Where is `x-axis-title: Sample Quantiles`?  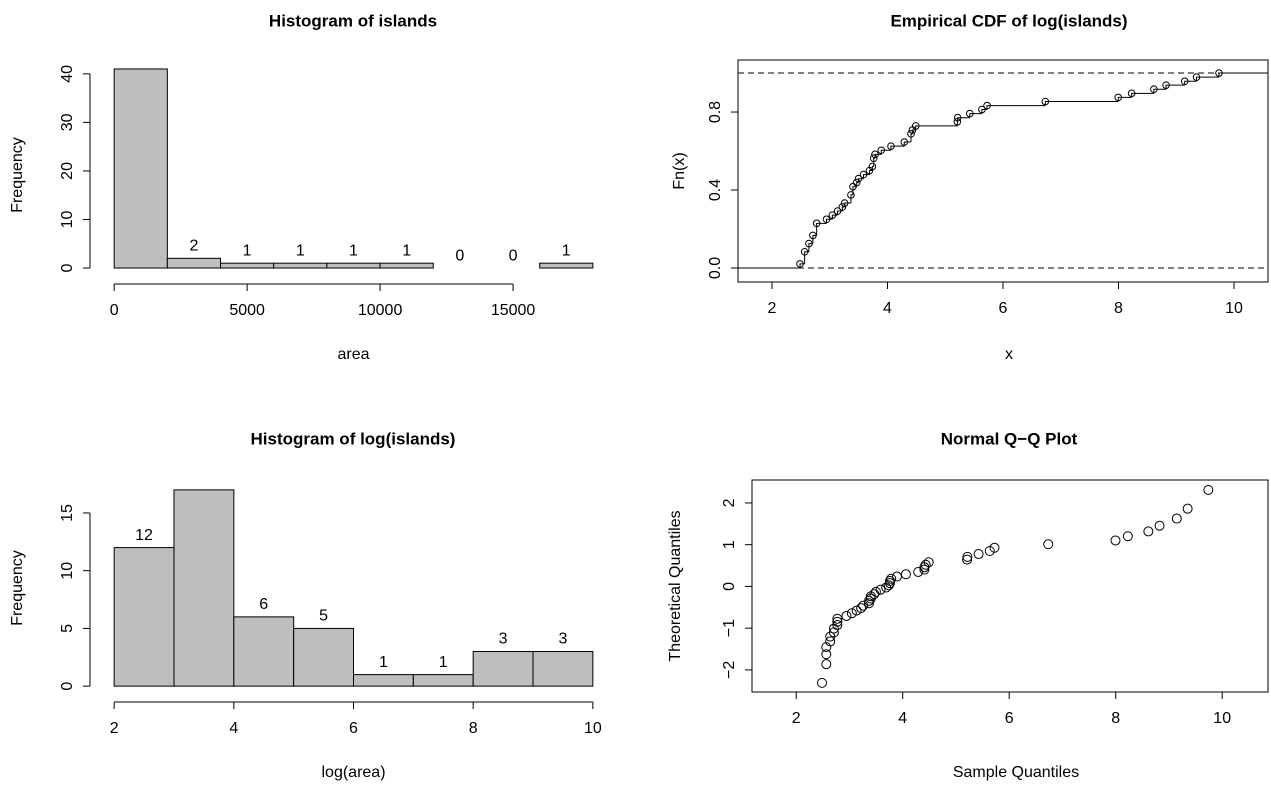
x-axis-title: Sample Quantiles is located at coordinates (1016, 772).